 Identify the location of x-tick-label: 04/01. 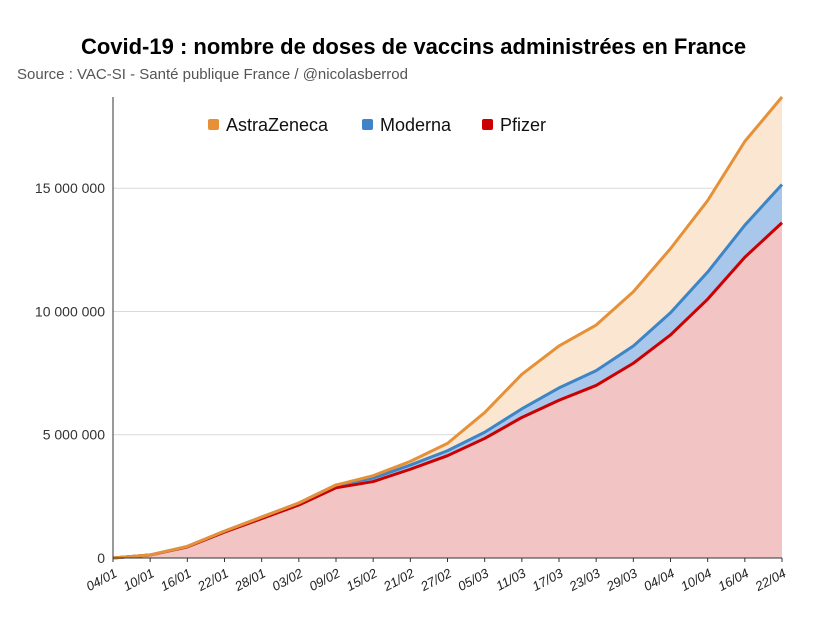
(102, 579).